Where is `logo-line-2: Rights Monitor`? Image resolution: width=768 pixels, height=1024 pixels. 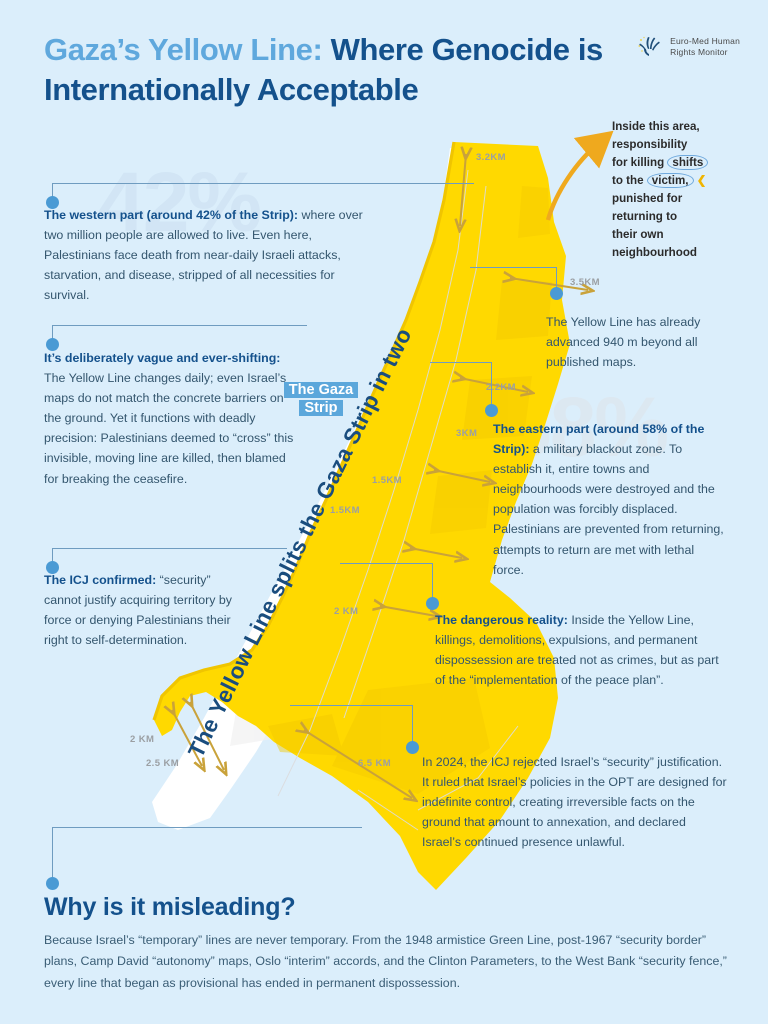
logo-line-2: Rights Monitor is located at coordinates (699, 52).